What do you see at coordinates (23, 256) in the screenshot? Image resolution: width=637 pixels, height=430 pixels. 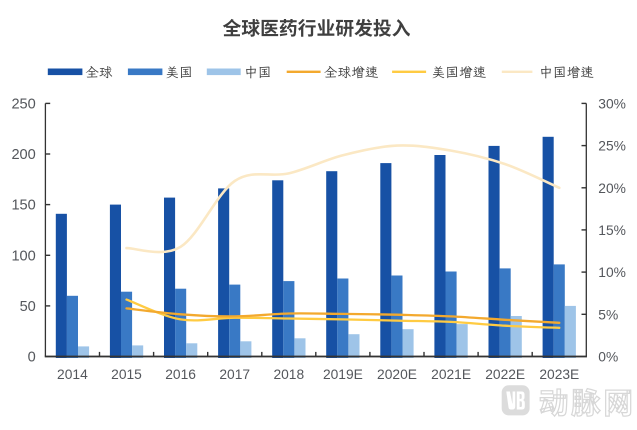 I see `svg-text: 100` at bounding box center [23, 256].